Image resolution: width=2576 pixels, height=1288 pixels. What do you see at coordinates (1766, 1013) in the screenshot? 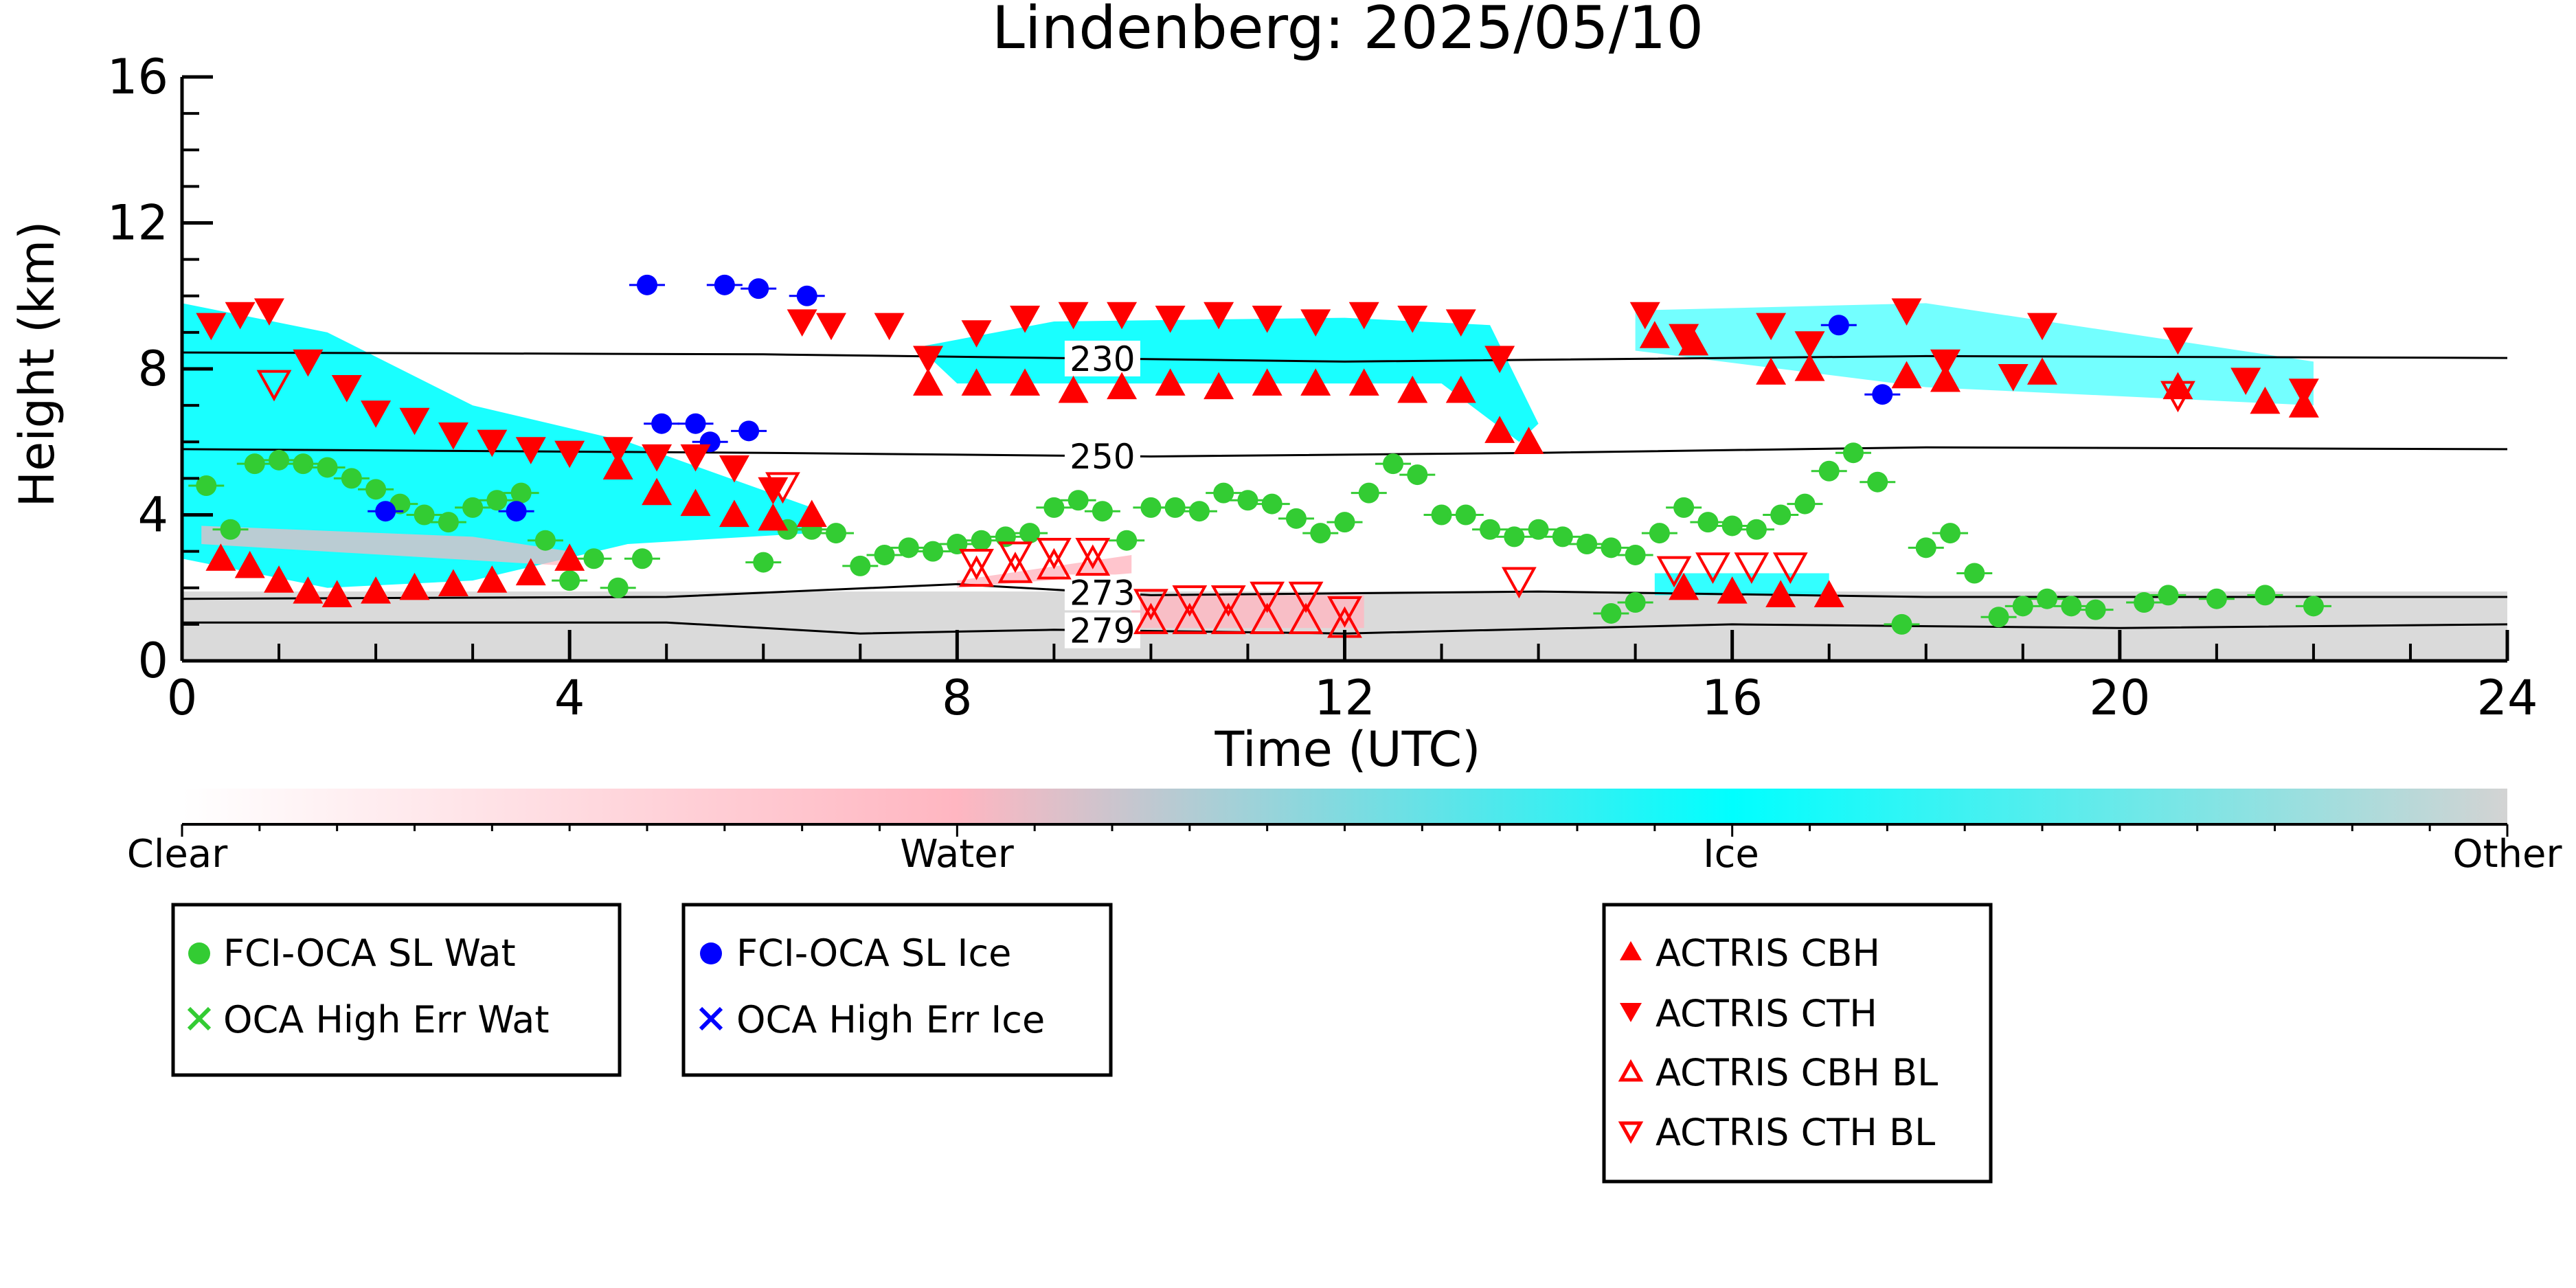
I see `legend-label-cth: ACTRIS CTH` at bounding box center [1766, 1013].